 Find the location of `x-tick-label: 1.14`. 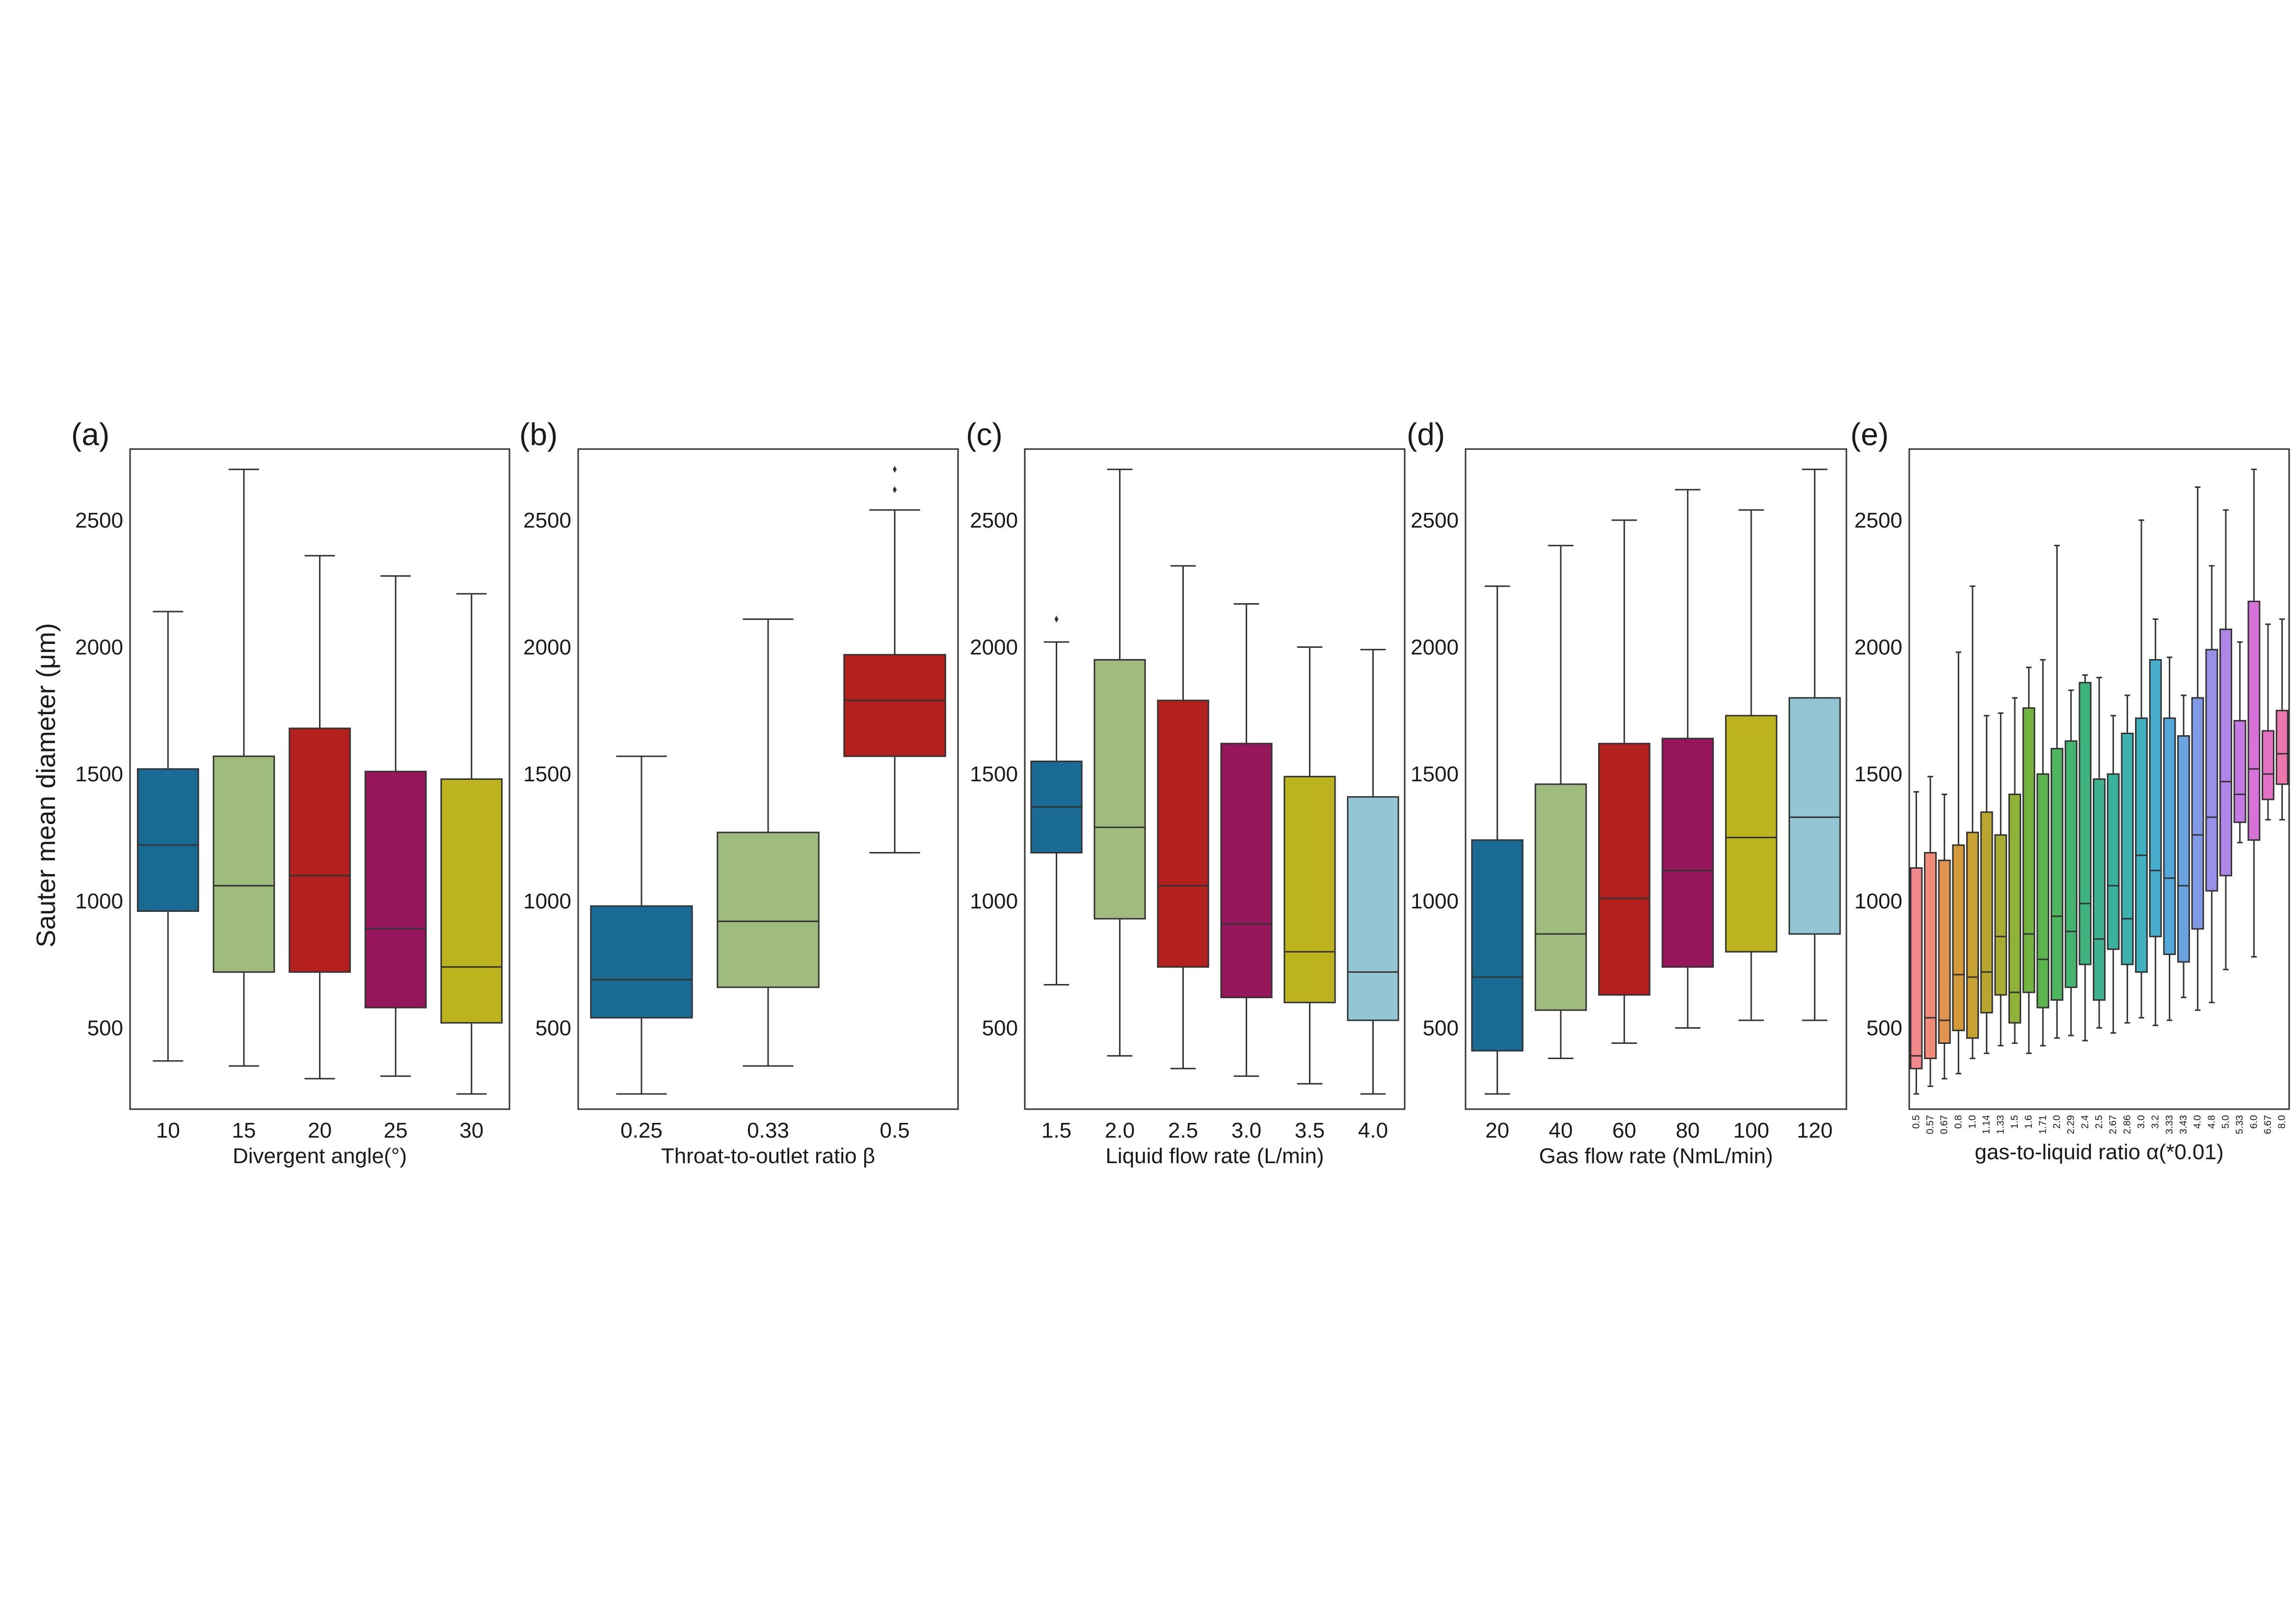

x-tick-label: 1.14 is located at coordinates (1986, 1124).